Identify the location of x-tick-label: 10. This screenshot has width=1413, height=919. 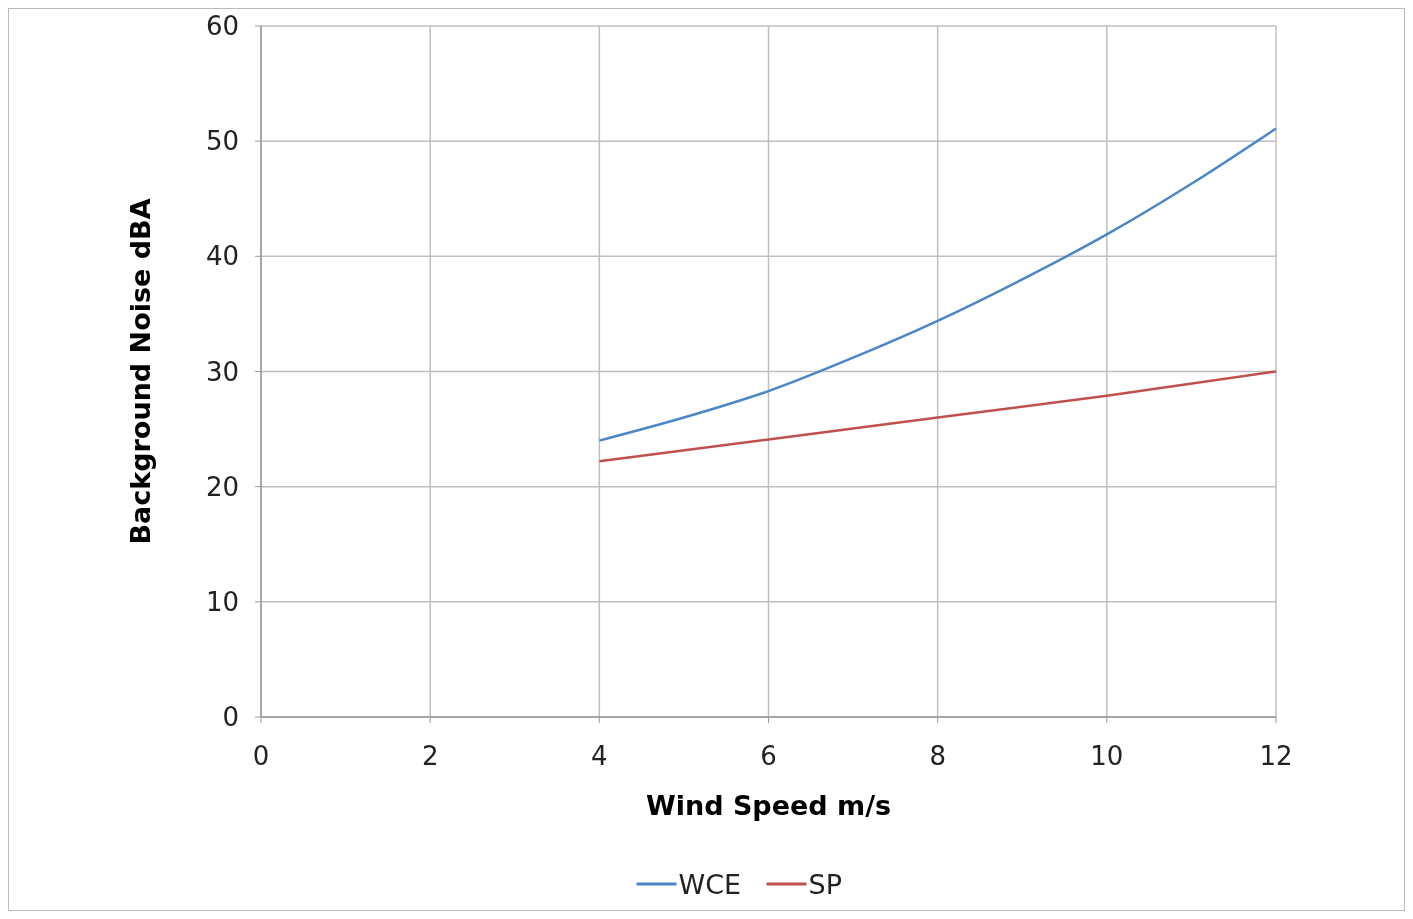
(1107, 756).